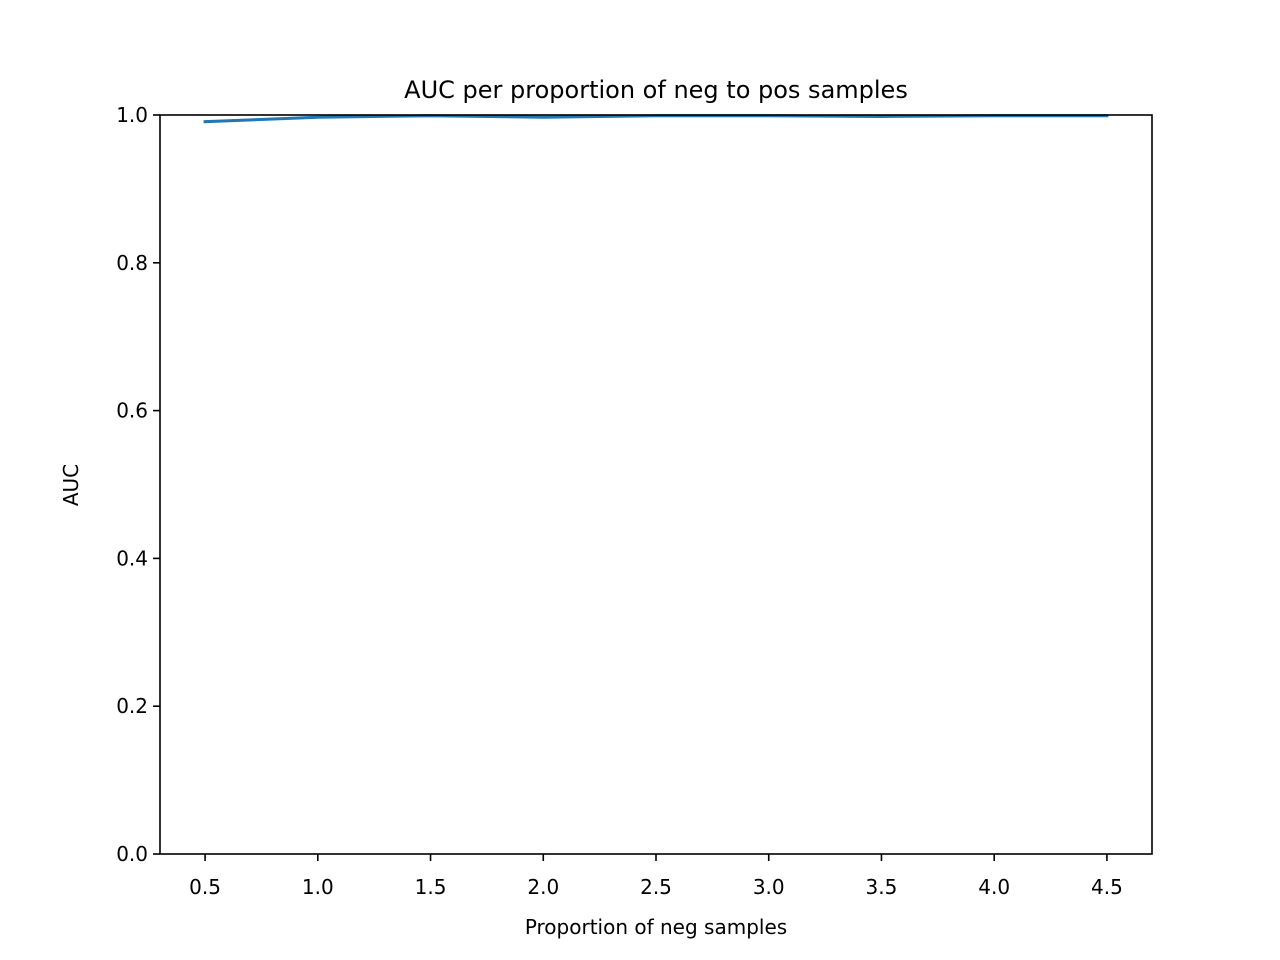  I want to click on x-axis-ticks: 0.5 1.0 1.5 2.0 2.5 3.0 3.5 4.0 4.5, so click(656, 876).